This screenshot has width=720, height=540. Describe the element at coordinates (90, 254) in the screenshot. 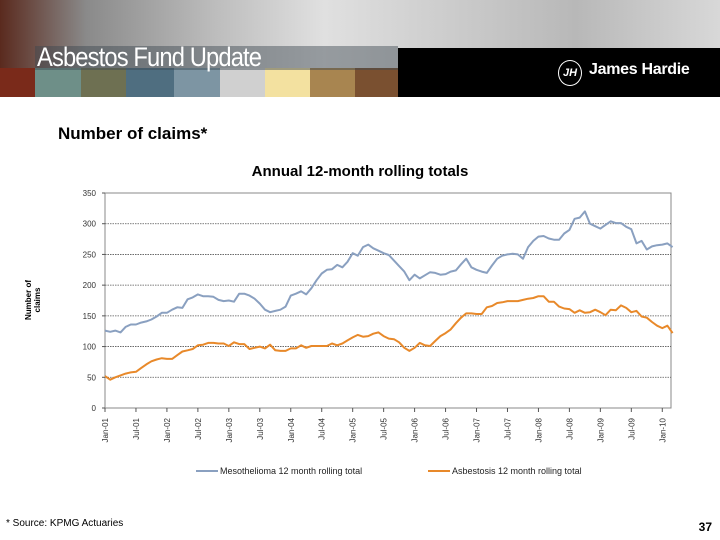

I see `y-tick-label: 250` at that location.